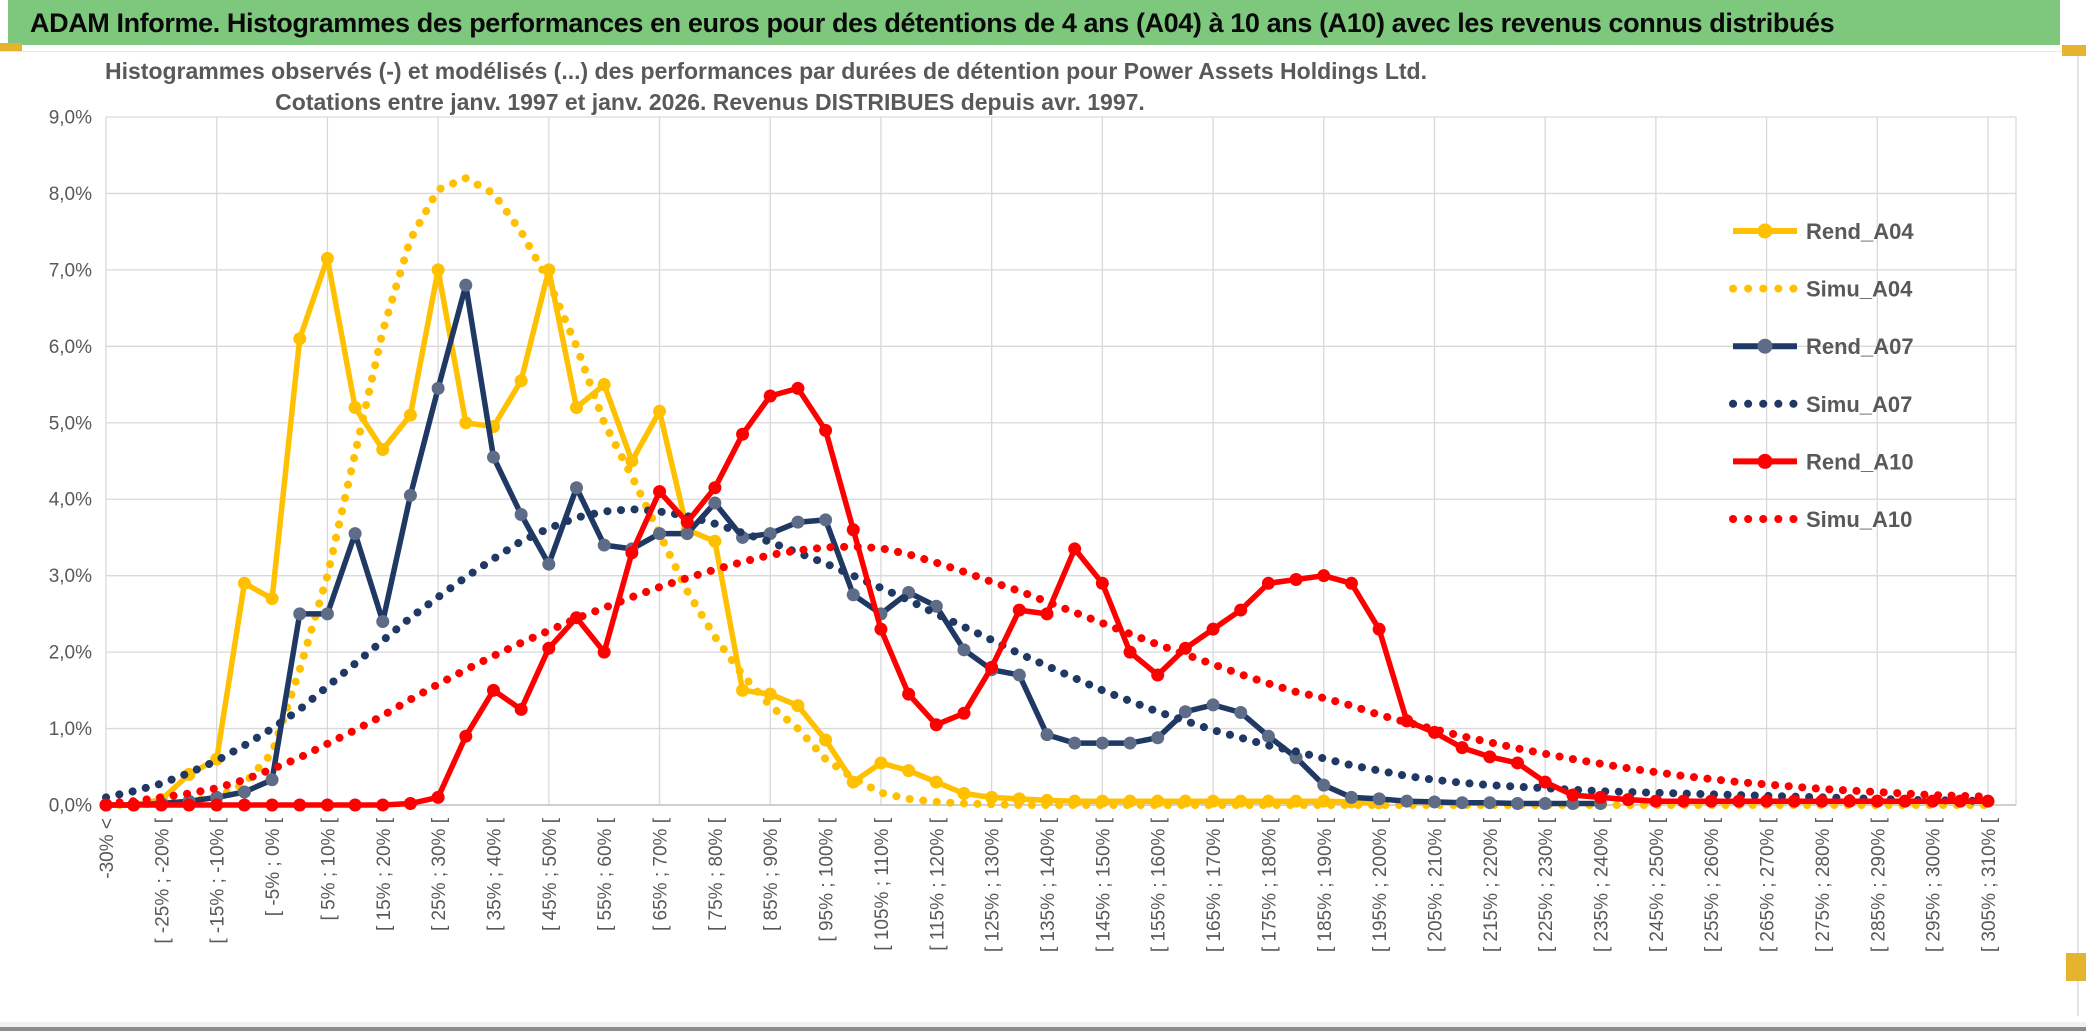 The width and height of the screenshot is (2086, 1031). I want to click on x-tick-label: [ 215% ; 220% [, so click(1491, 884).